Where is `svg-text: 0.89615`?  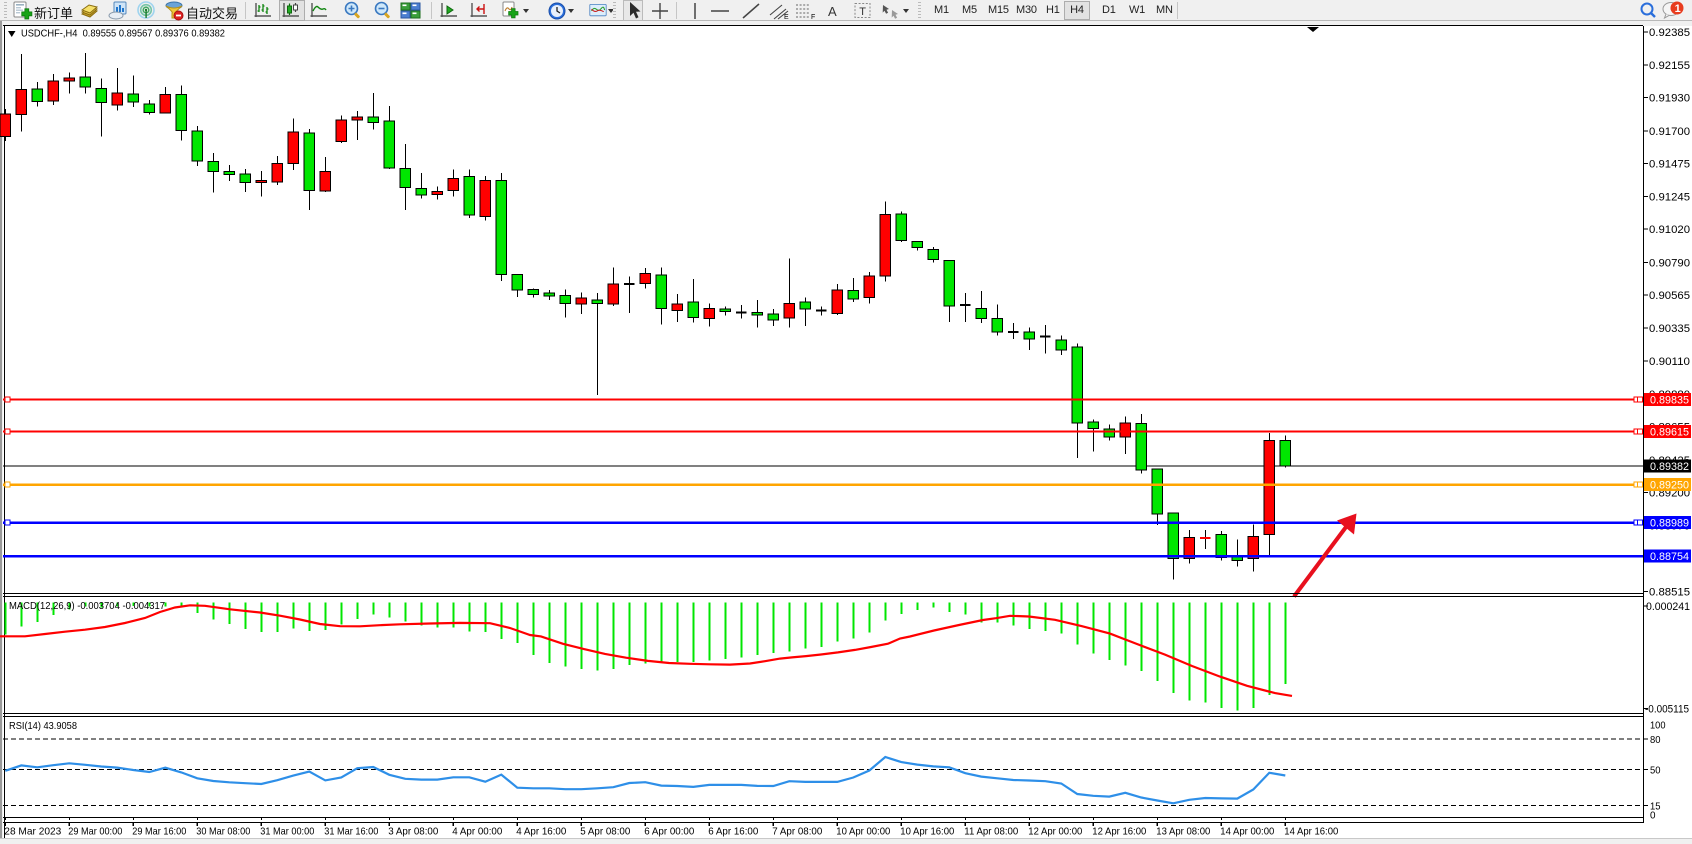 svg-text: 0.89615 is located at coordinates (1669, 433).